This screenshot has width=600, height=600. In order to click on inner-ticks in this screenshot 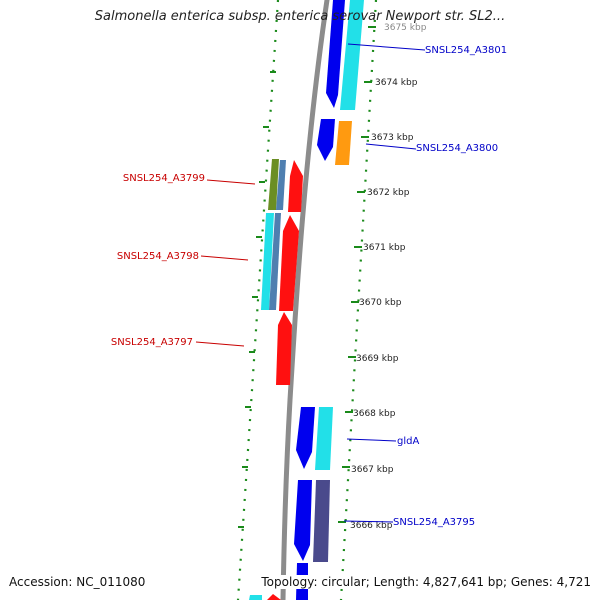, I will do `click(257, 299)`.